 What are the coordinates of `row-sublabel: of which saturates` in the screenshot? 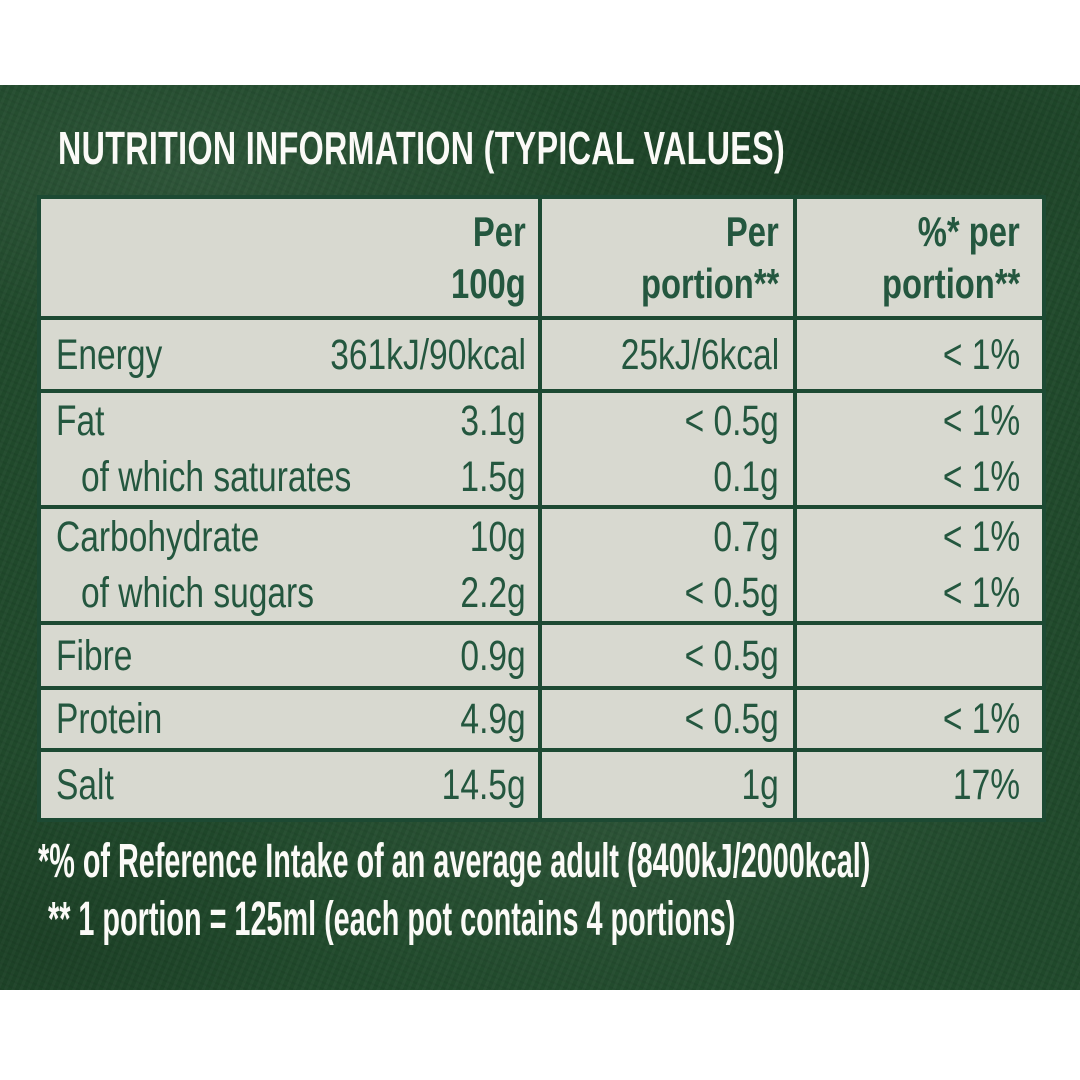 It's located at (216, 477).